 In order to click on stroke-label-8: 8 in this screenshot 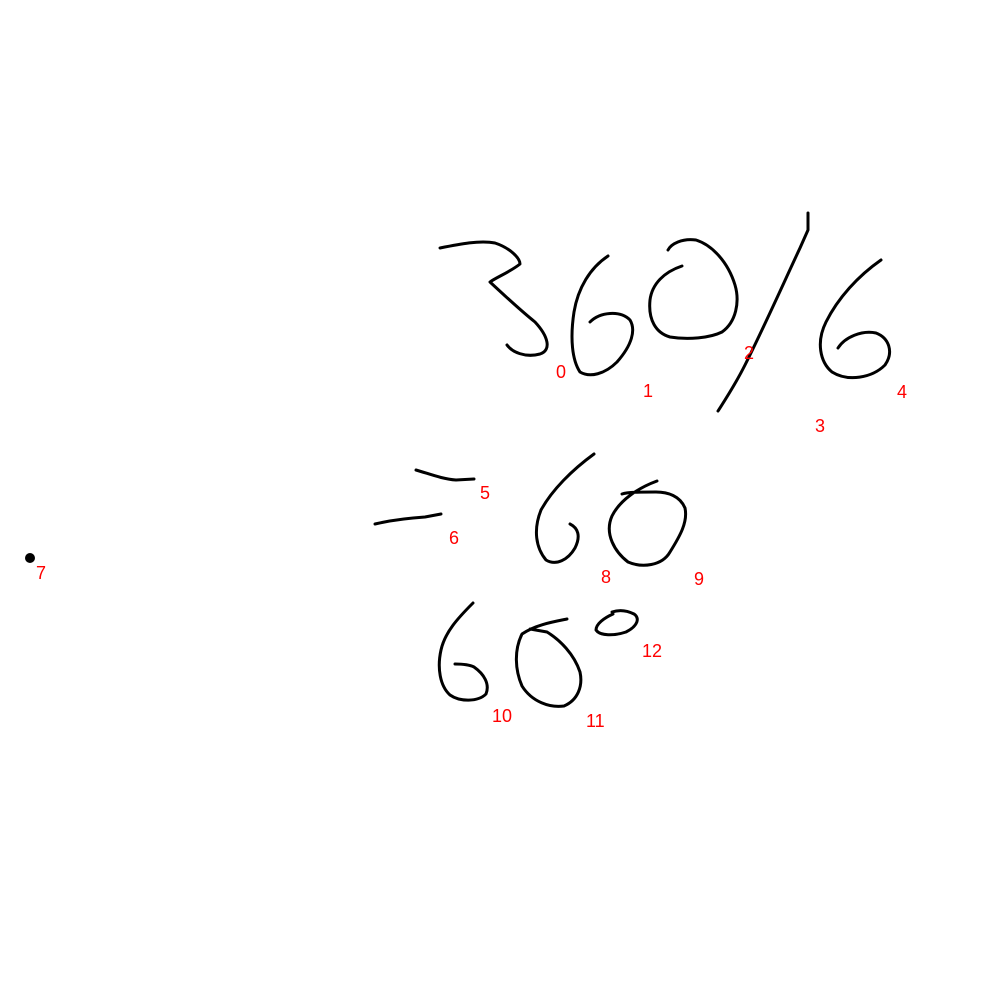, I will do `click(606, 577)`.